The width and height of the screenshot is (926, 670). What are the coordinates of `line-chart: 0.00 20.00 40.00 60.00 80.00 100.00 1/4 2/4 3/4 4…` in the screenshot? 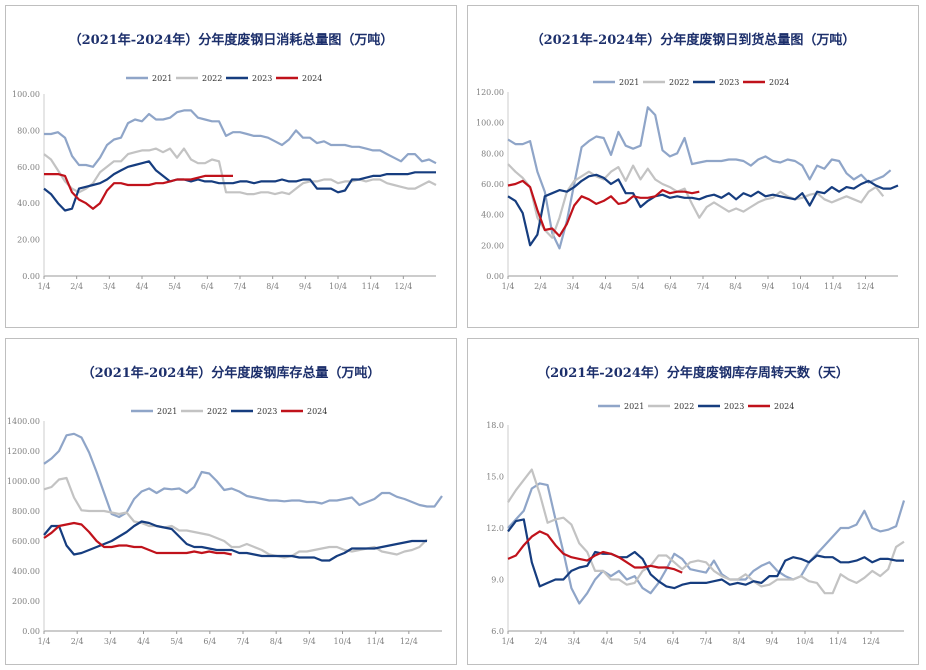 It's located at (224, 182).